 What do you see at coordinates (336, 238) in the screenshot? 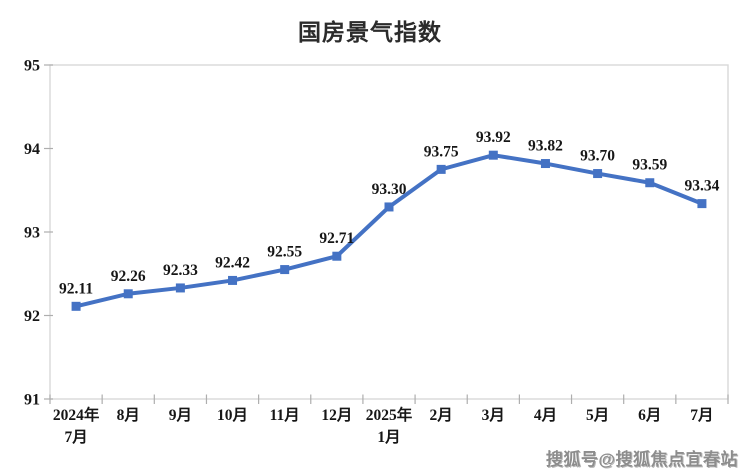
I see `data-label: 92.71` at bounding box center [336, 238].